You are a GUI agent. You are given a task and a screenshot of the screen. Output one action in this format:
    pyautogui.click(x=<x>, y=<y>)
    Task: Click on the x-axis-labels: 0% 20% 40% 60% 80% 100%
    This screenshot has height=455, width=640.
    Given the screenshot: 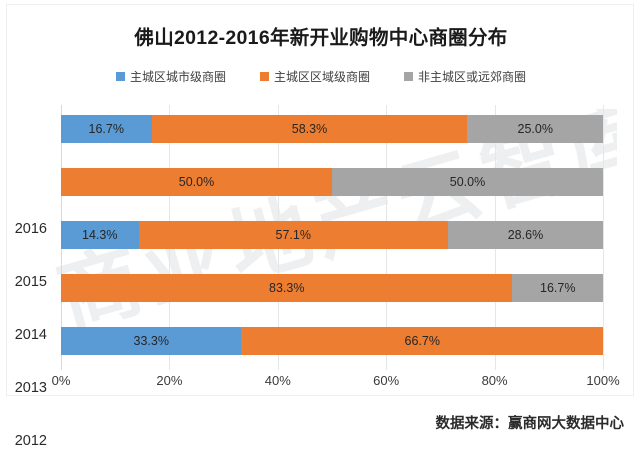 What is the action you would take?
    pyautogui.click(x=336, y=384)
    